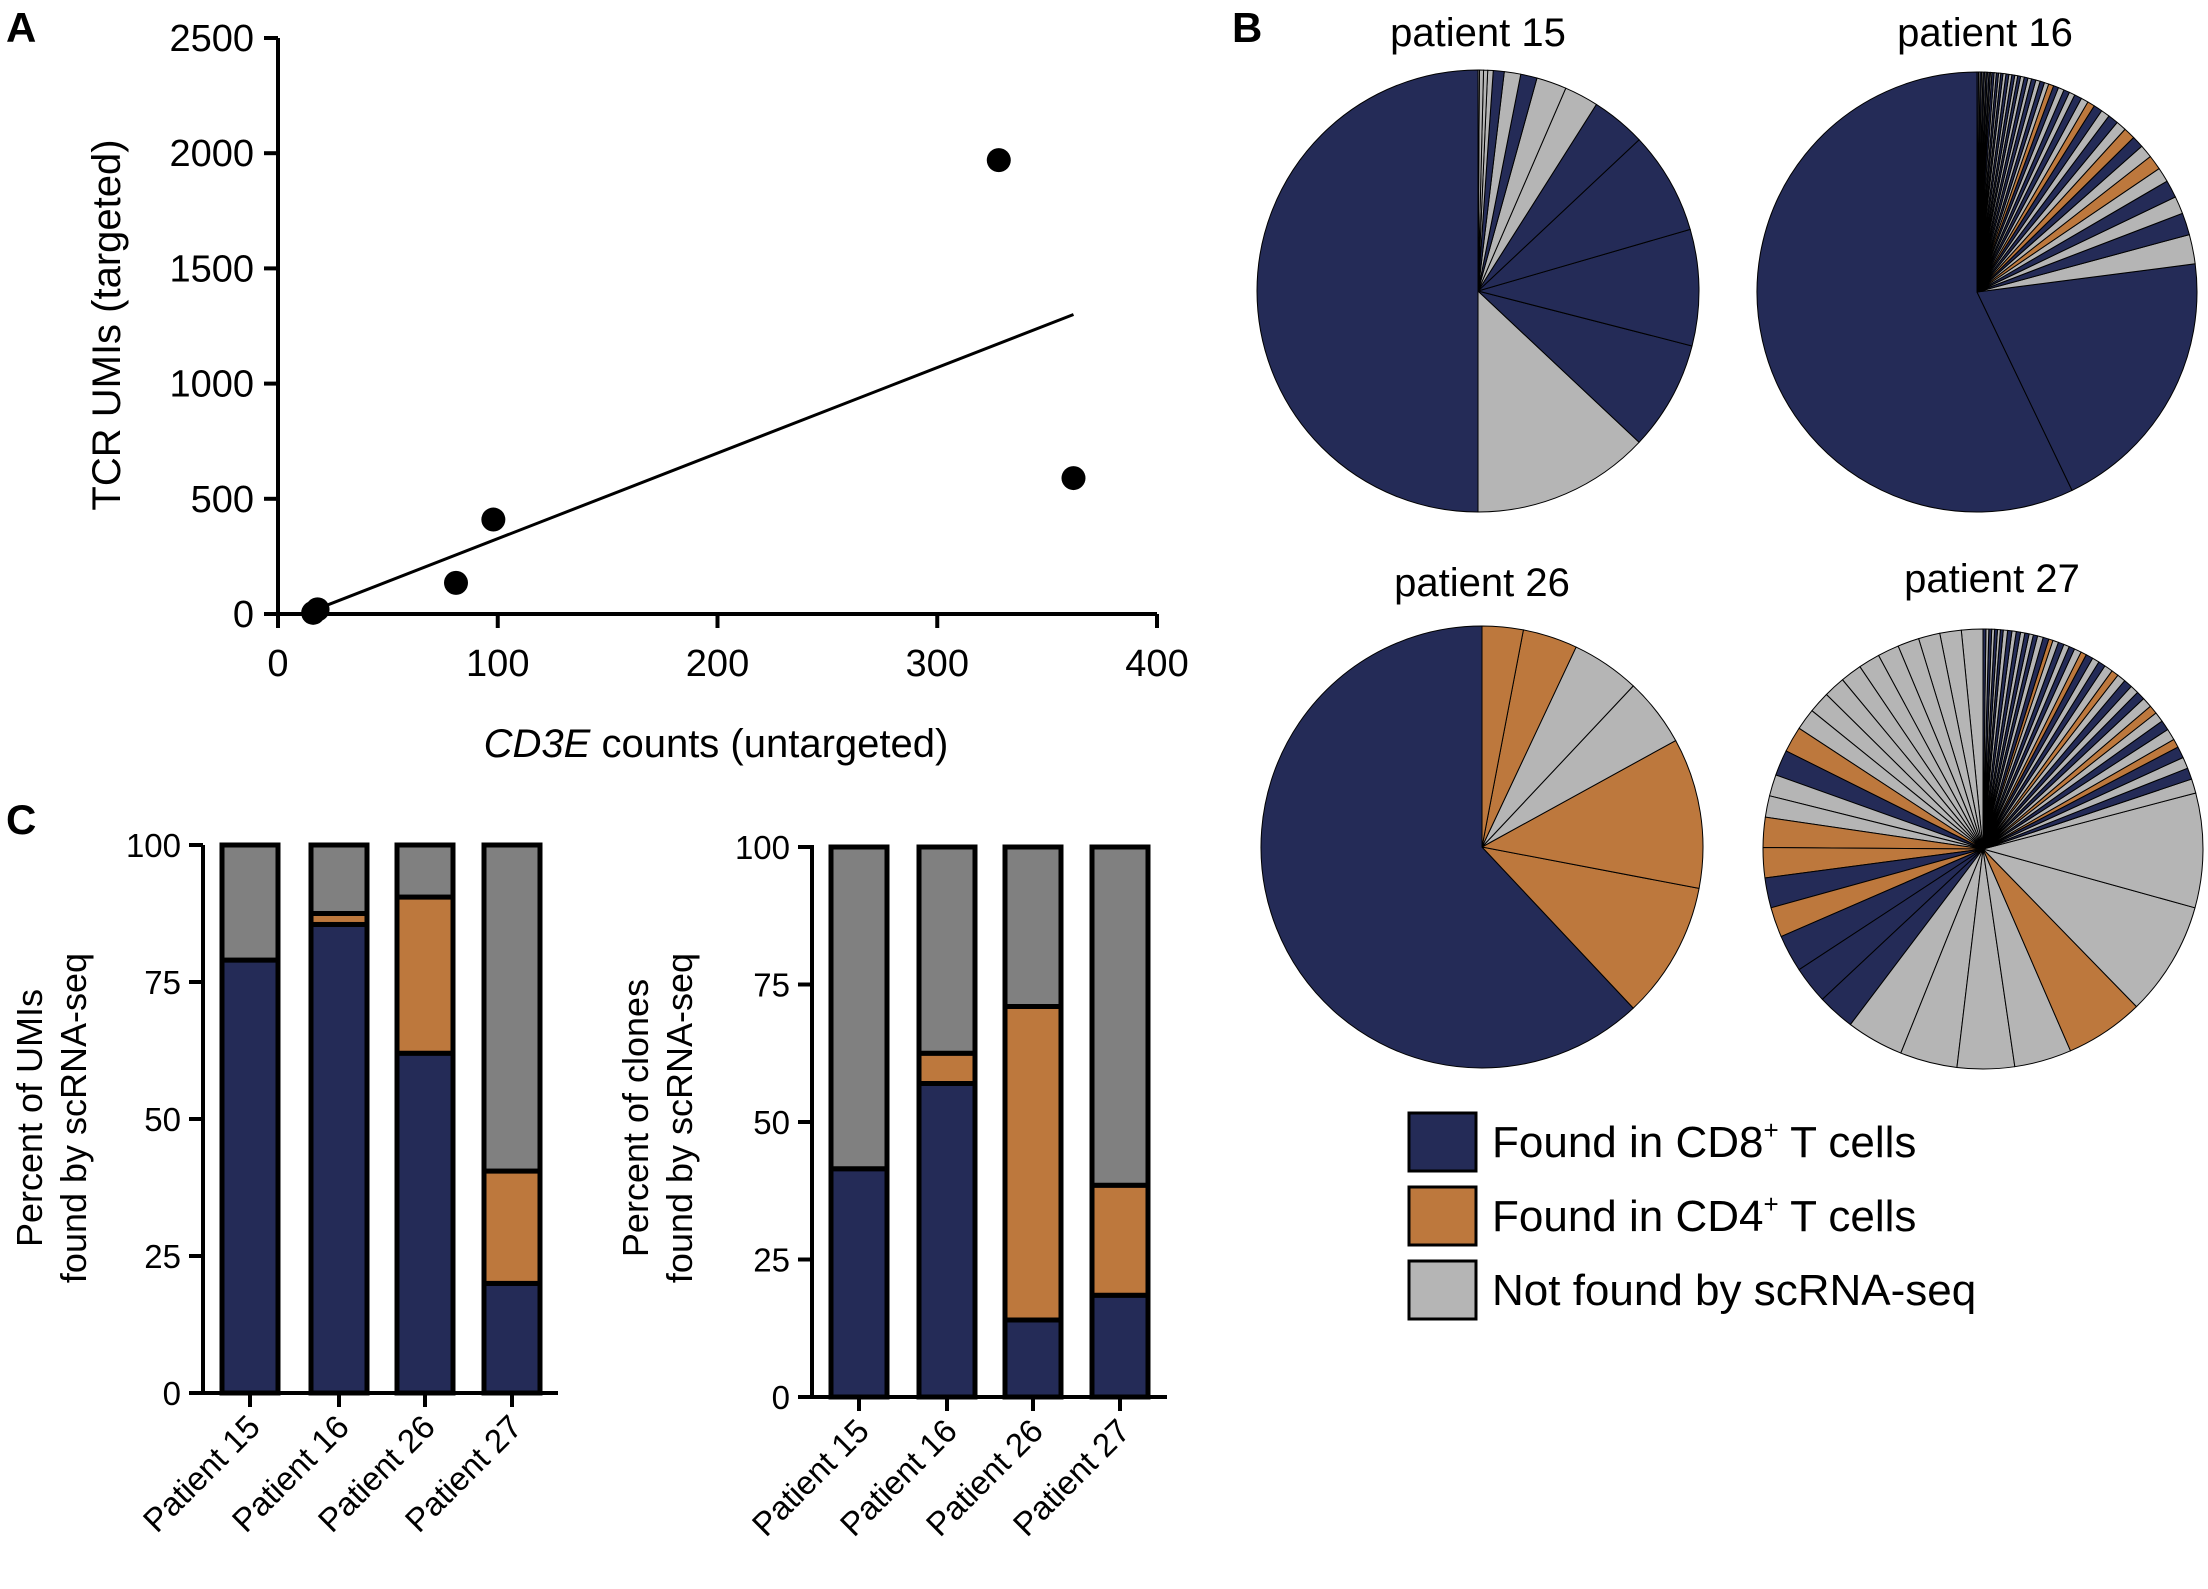 The height and width of the screenshot is (1589, 2208). What do you see at coordinates (1734, 1290) in the screenshot?
I see `legend-label-notfound: Not found by scRNA-seq` at bounding box center [1734, 1290].